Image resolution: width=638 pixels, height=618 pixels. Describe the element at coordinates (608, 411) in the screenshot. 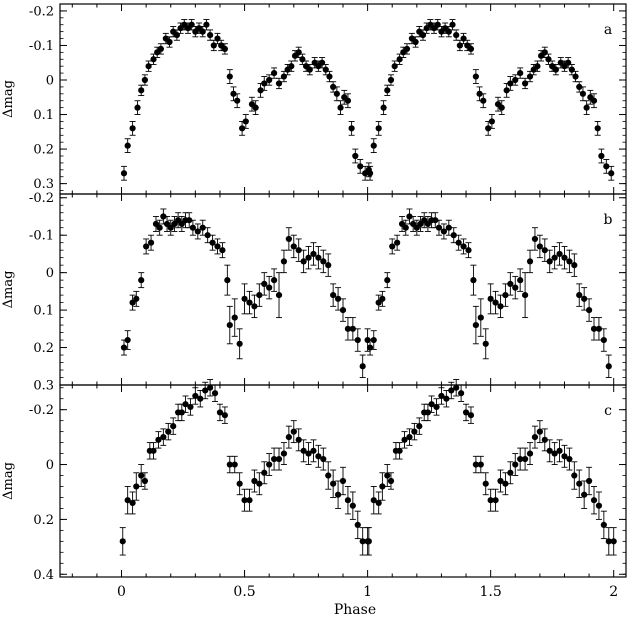

I see `panel-label: c` at that location.